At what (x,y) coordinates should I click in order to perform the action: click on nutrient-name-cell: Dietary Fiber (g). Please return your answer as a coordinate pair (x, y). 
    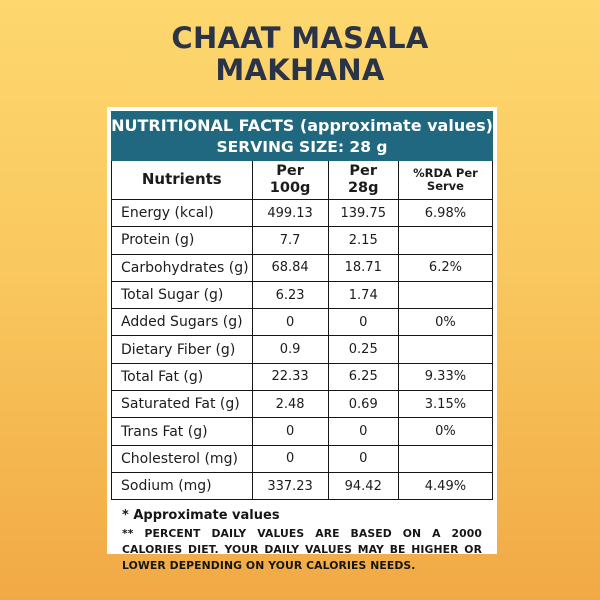
    Looking at the image, I should click on (182, 349).